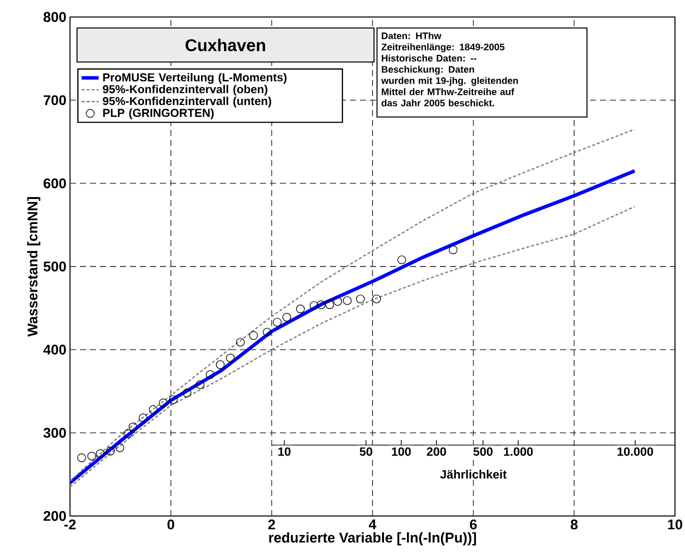 Image resolution: width=685 pixels, height=556 pixels. What do you see at coordinates (372, 525) in the screenshot?
I see `x-tick-label: 4` at bounding box center [372, 525].